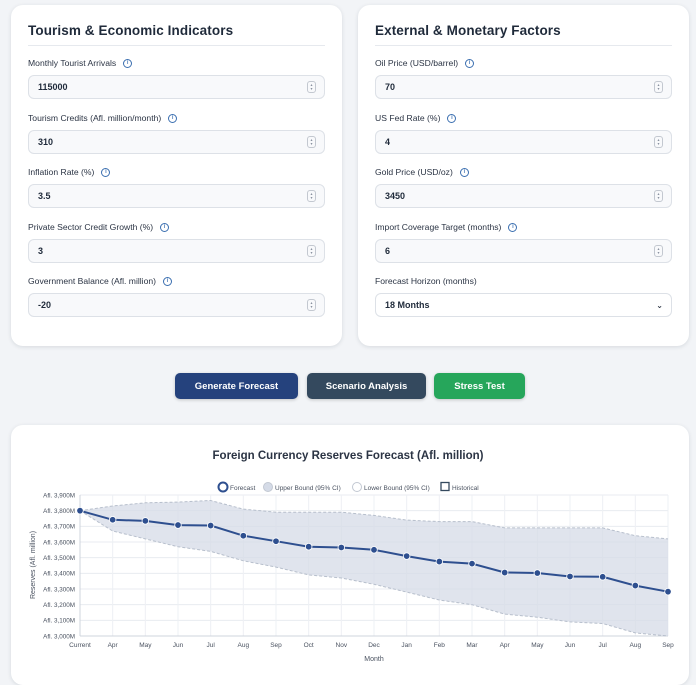 The height and width of the screenshot is (685, 696). What do you see at coordinates (523, 251) in the screenshot?
I see `import-coverage-input: 6 ▴ ▾` at bounding box center [523, 251].